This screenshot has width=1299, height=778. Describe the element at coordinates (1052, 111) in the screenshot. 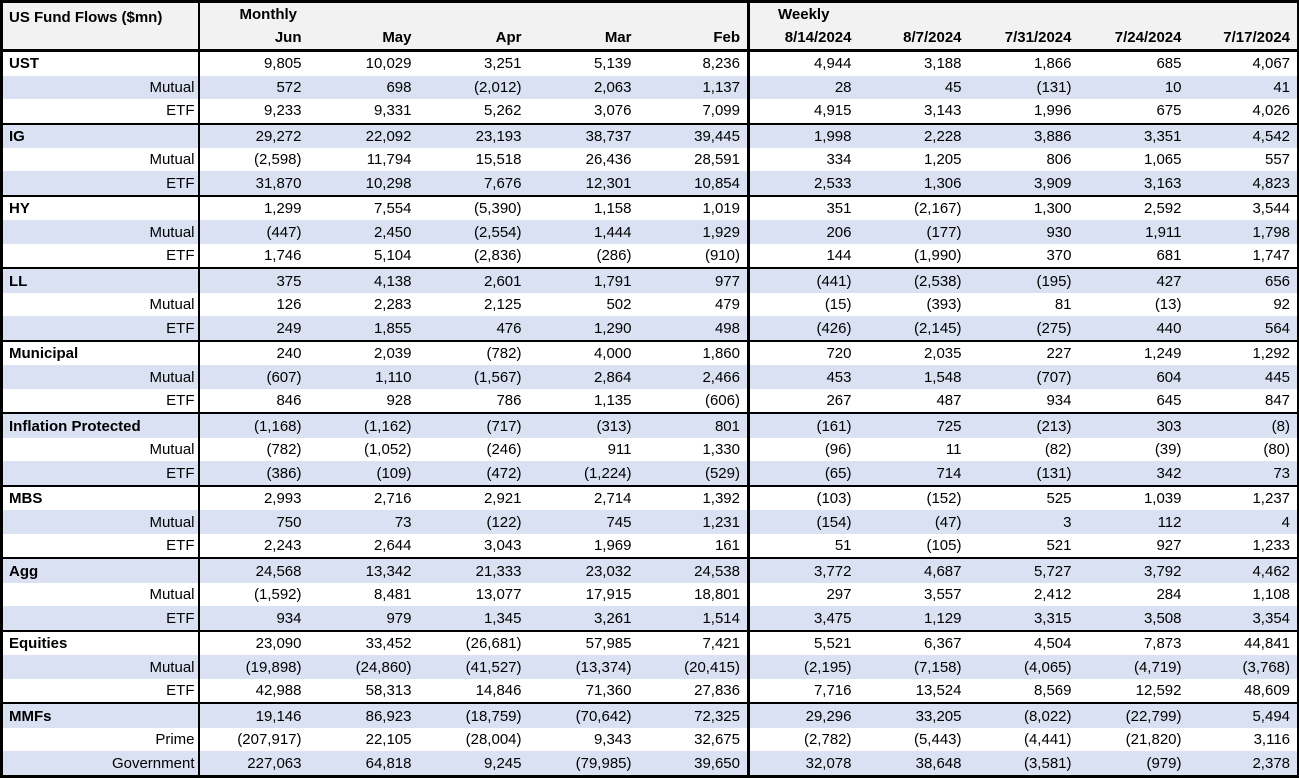

I see `value-cell: 1,996` at that location.